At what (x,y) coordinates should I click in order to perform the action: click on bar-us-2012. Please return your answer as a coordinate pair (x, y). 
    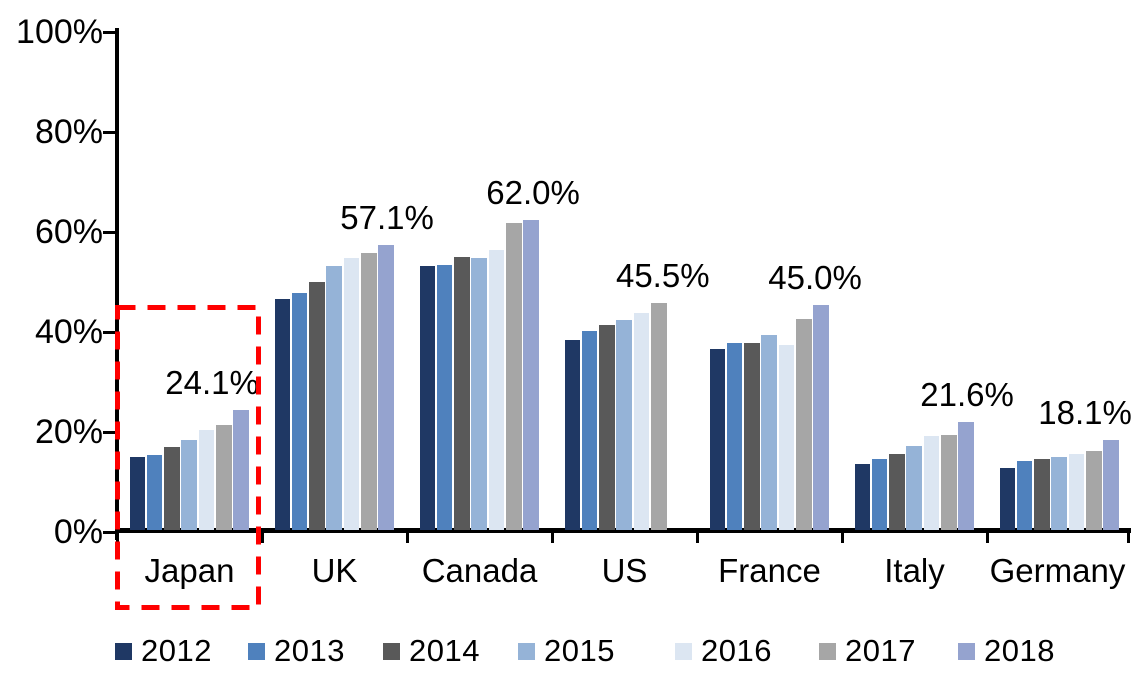
    Looking at the image, I should click on (572, 435).